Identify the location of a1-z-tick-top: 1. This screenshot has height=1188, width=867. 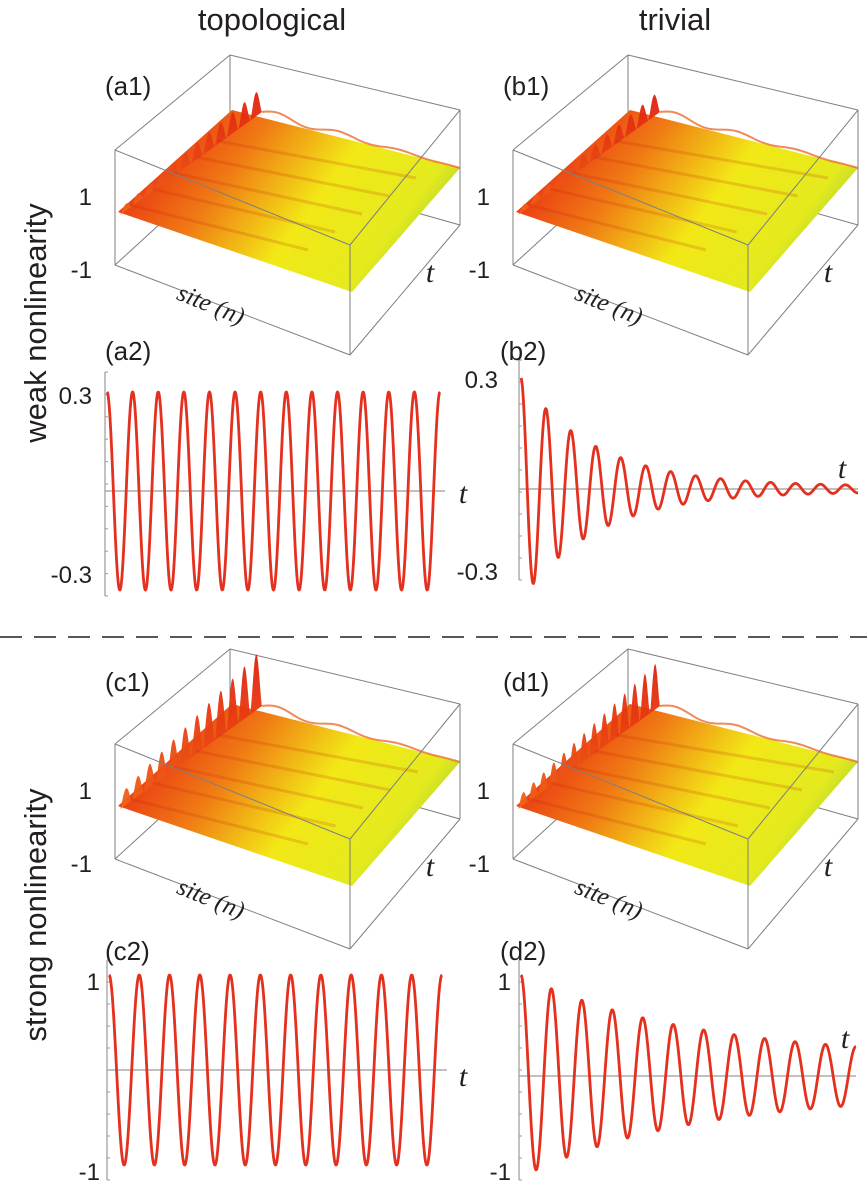
(85, 197).